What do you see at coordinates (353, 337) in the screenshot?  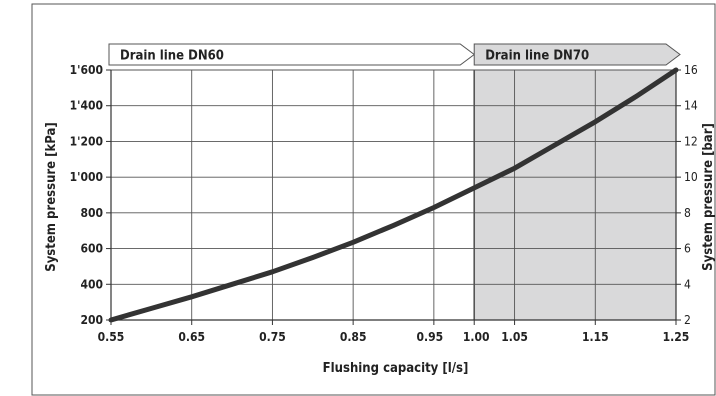 I see `x-tick-label-3: 0.85` at bounding box center [353, 337].